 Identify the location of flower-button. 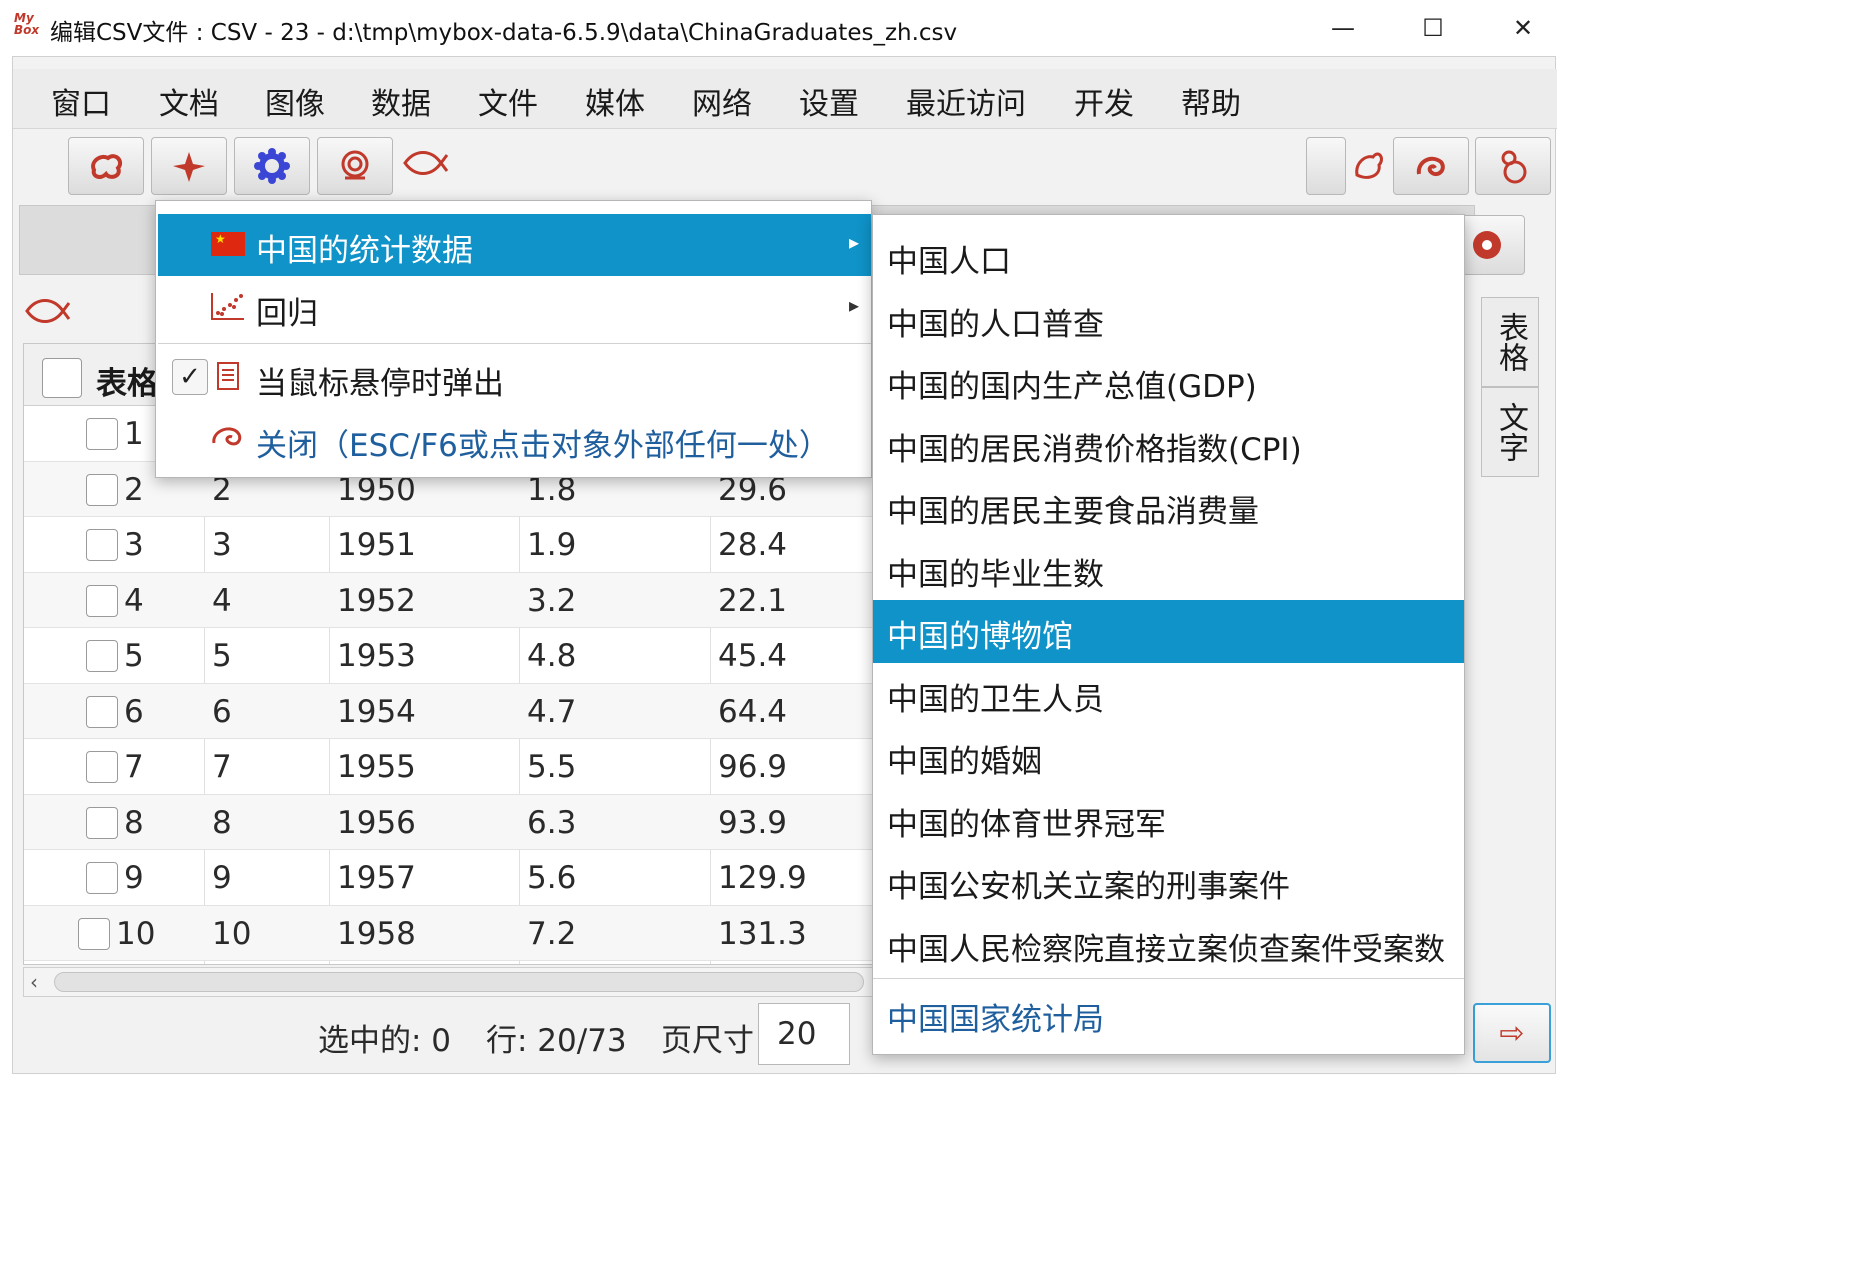
(189, 166).